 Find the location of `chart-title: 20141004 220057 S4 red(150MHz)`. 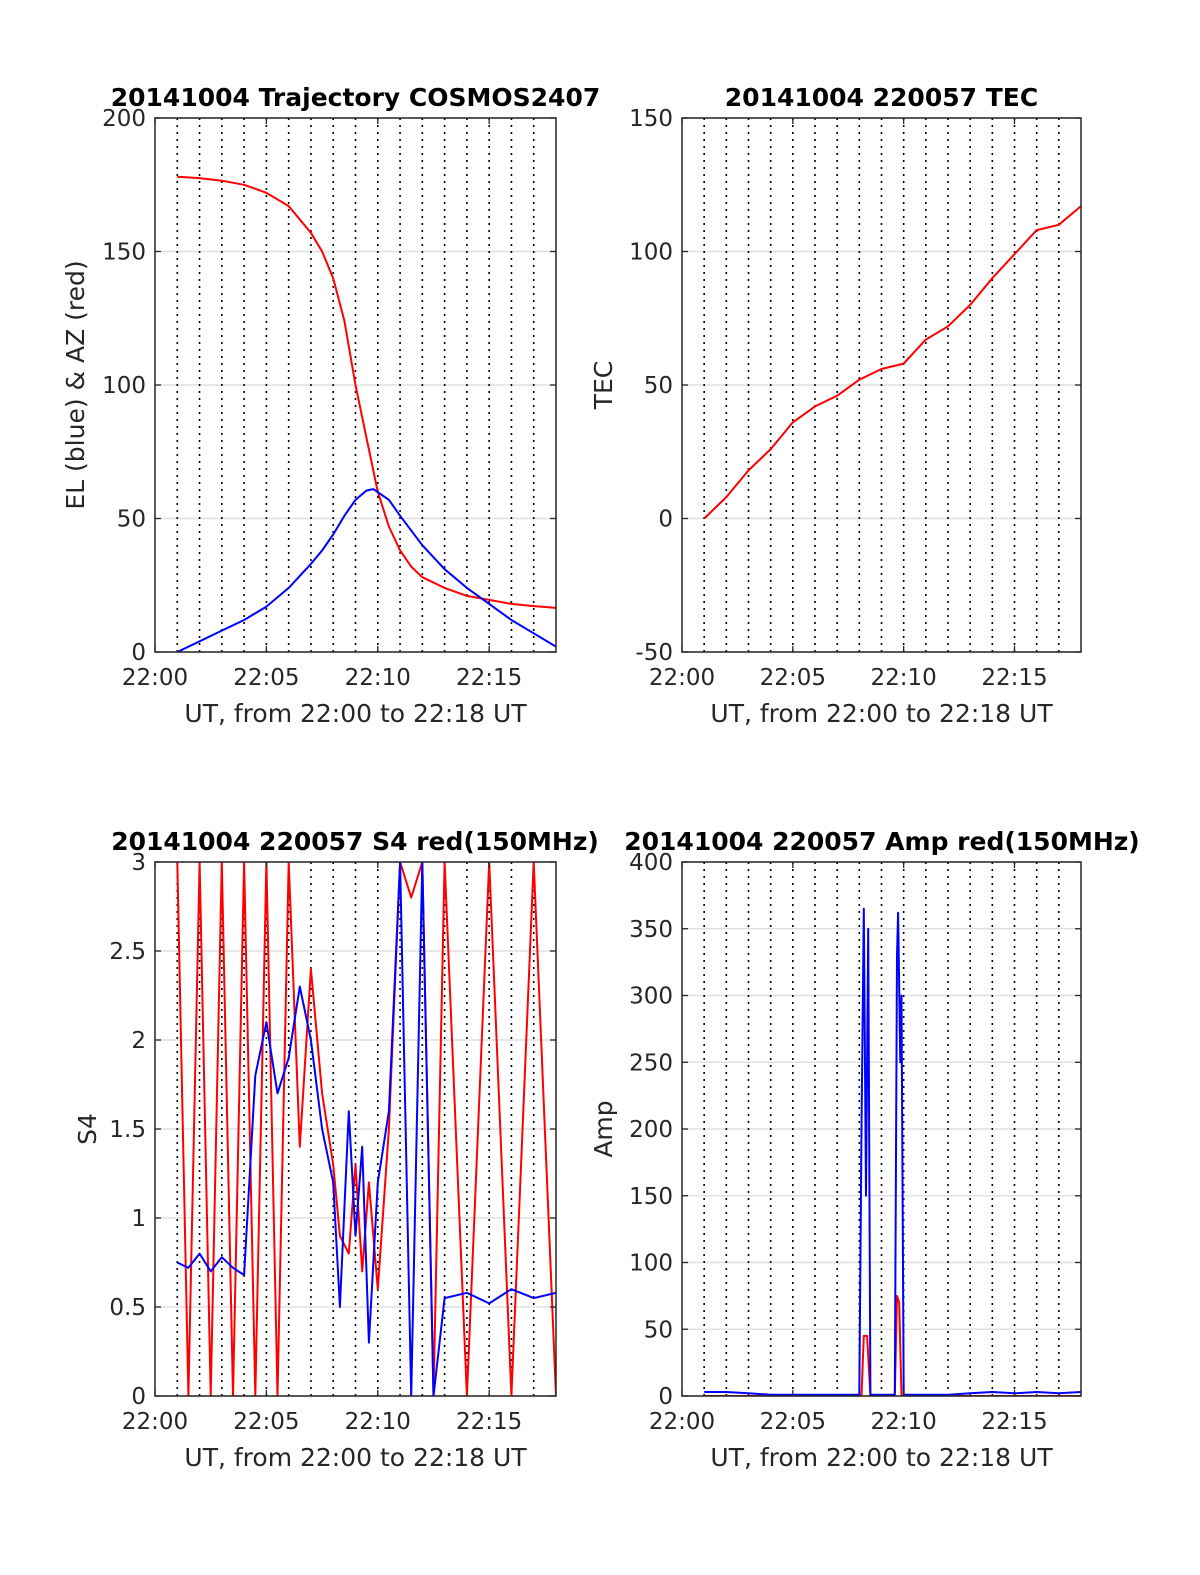

chart-title: 20141004 220057 S4 red(150MHz) is located at coordinates (355, 841).